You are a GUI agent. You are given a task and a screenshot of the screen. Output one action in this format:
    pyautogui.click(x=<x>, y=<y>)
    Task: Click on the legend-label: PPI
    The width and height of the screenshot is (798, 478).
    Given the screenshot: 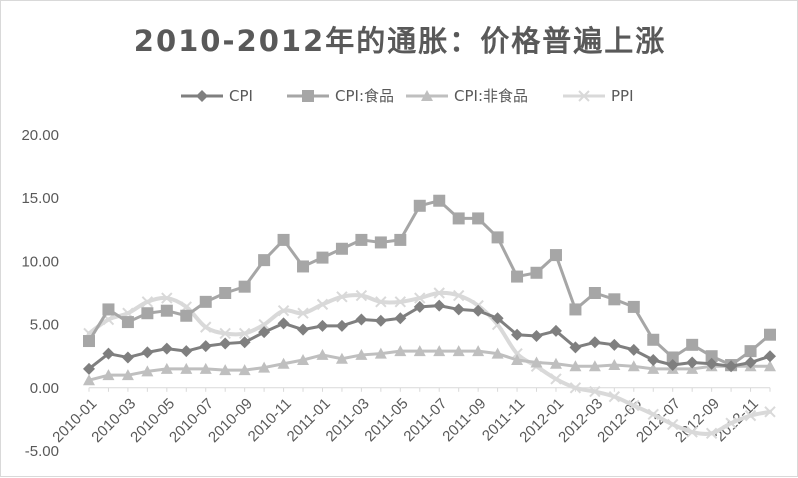 What is the action you would take?
    pyautogui.click(x=622, y=96)
    